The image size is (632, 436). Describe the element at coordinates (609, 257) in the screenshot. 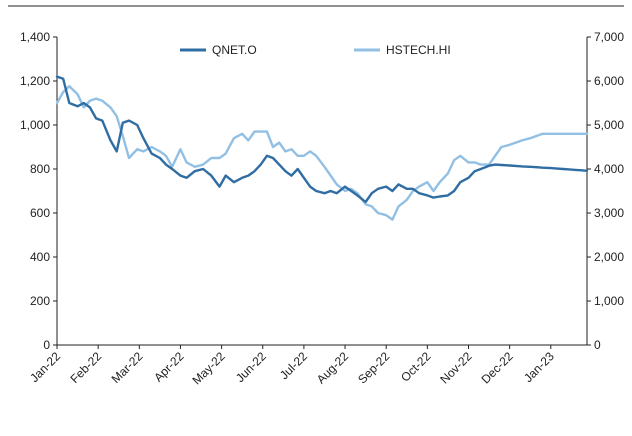

I see `y-right-tick-label: 2,000` at that location.